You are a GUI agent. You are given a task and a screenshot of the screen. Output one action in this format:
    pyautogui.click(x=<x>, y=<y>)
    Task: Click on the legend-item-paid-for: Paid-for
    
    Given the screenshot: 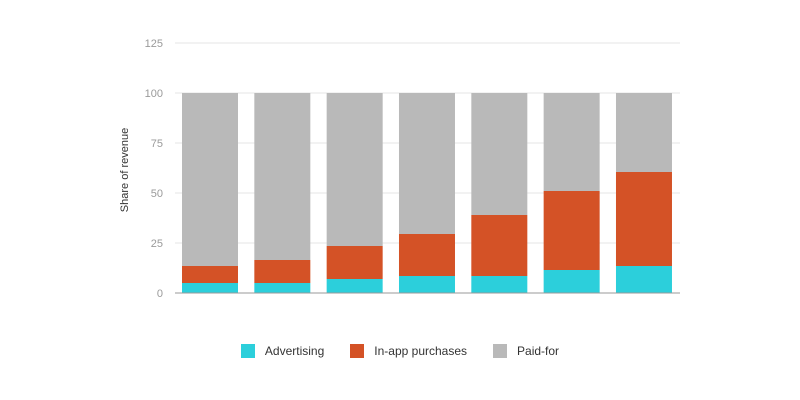 What is the action you would take?
    pyautogui.click(x=526, y=351)
    